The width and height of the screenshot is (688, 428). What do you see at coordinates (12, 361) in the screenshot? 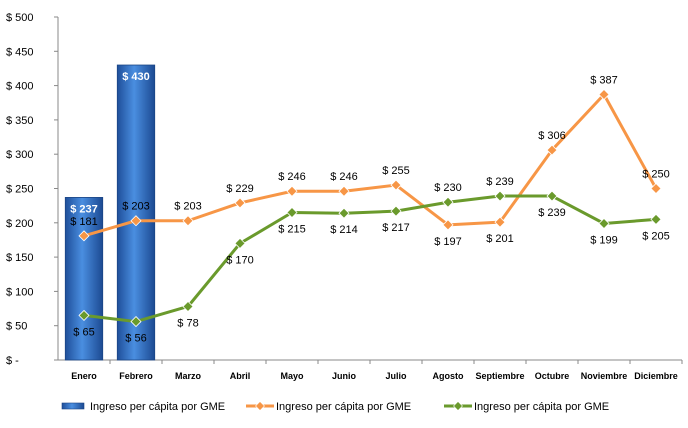
I see `y-tick-label: $ -` at bounding box center [12, 361].